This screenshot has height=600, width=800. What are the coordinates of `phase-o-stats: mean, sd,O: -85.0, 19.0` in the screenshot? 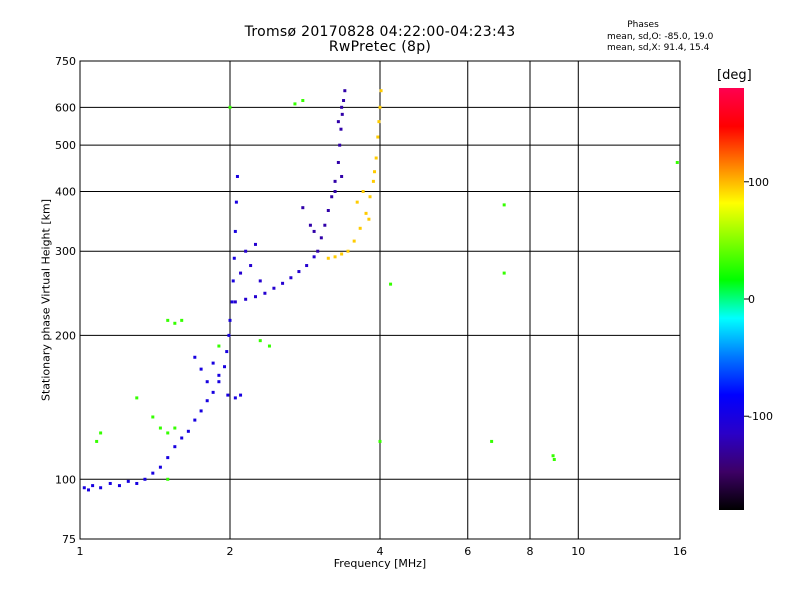 It's located at (660, 37).